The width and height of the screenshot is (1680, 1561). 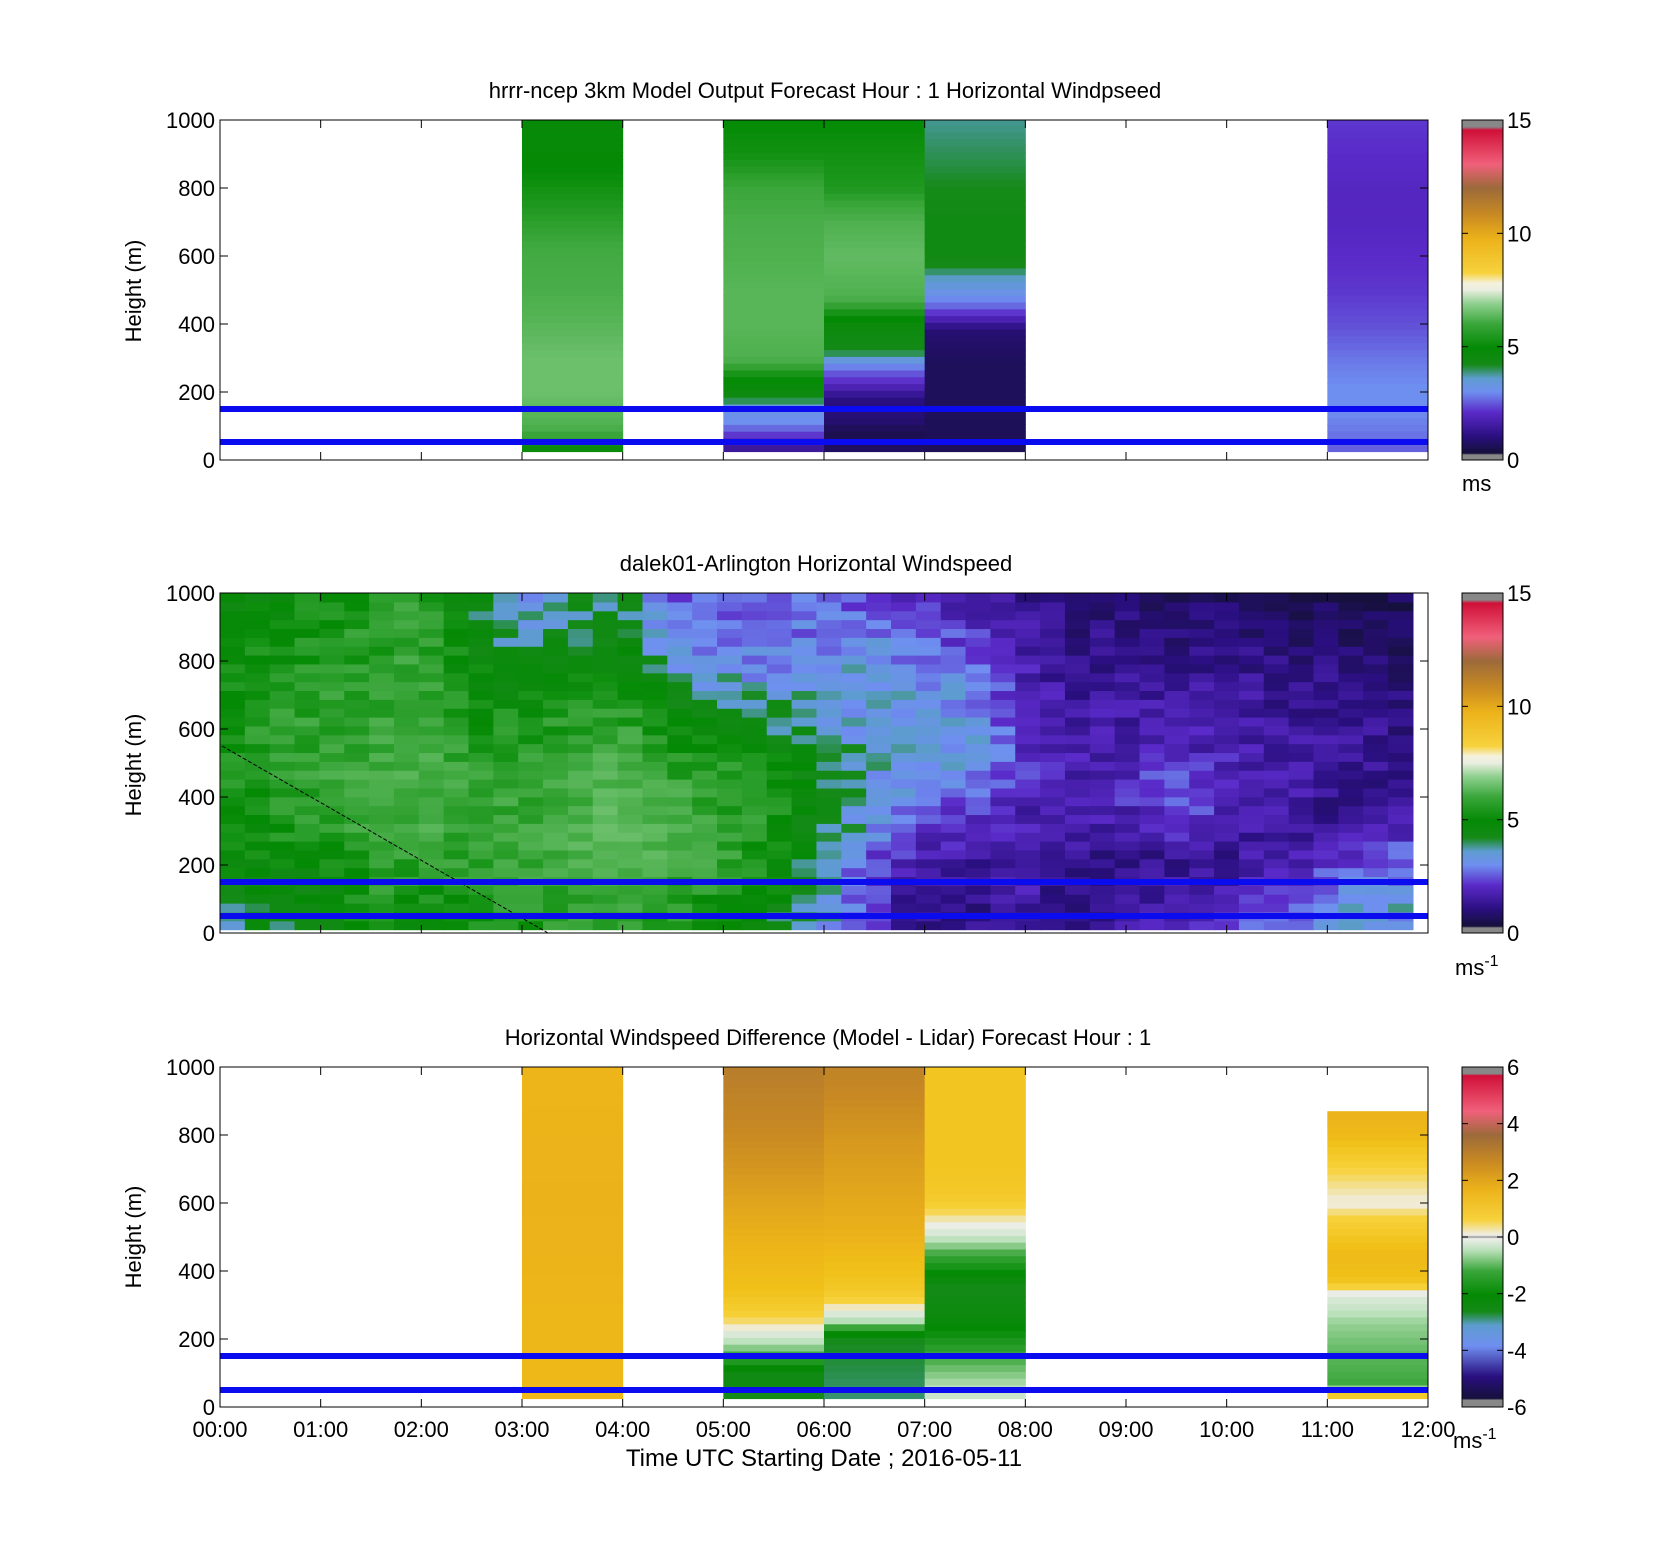 I want to click on xtick-label: 02:00, so click(x=421, y=1429).